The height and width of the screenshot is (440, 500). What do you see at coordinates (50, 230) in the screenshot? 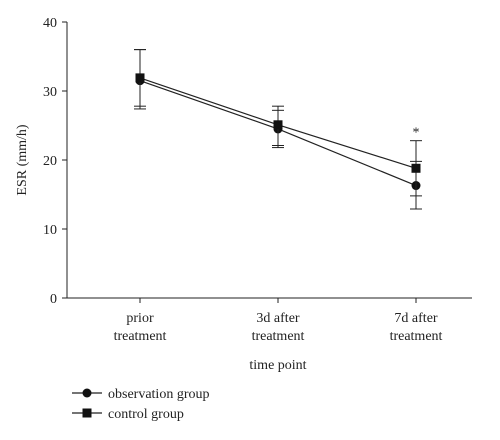
I see `y-tick-label: 10` at bounding box center [50, 230].